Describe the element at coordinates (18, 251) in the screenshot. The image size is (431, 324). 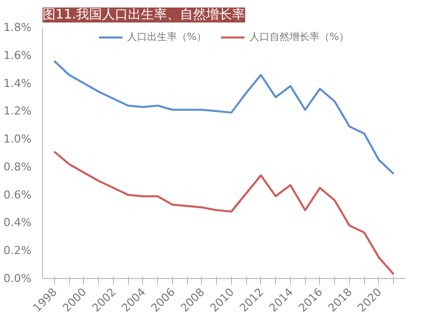
I see `y-tick-label: 0.2%` at that location.